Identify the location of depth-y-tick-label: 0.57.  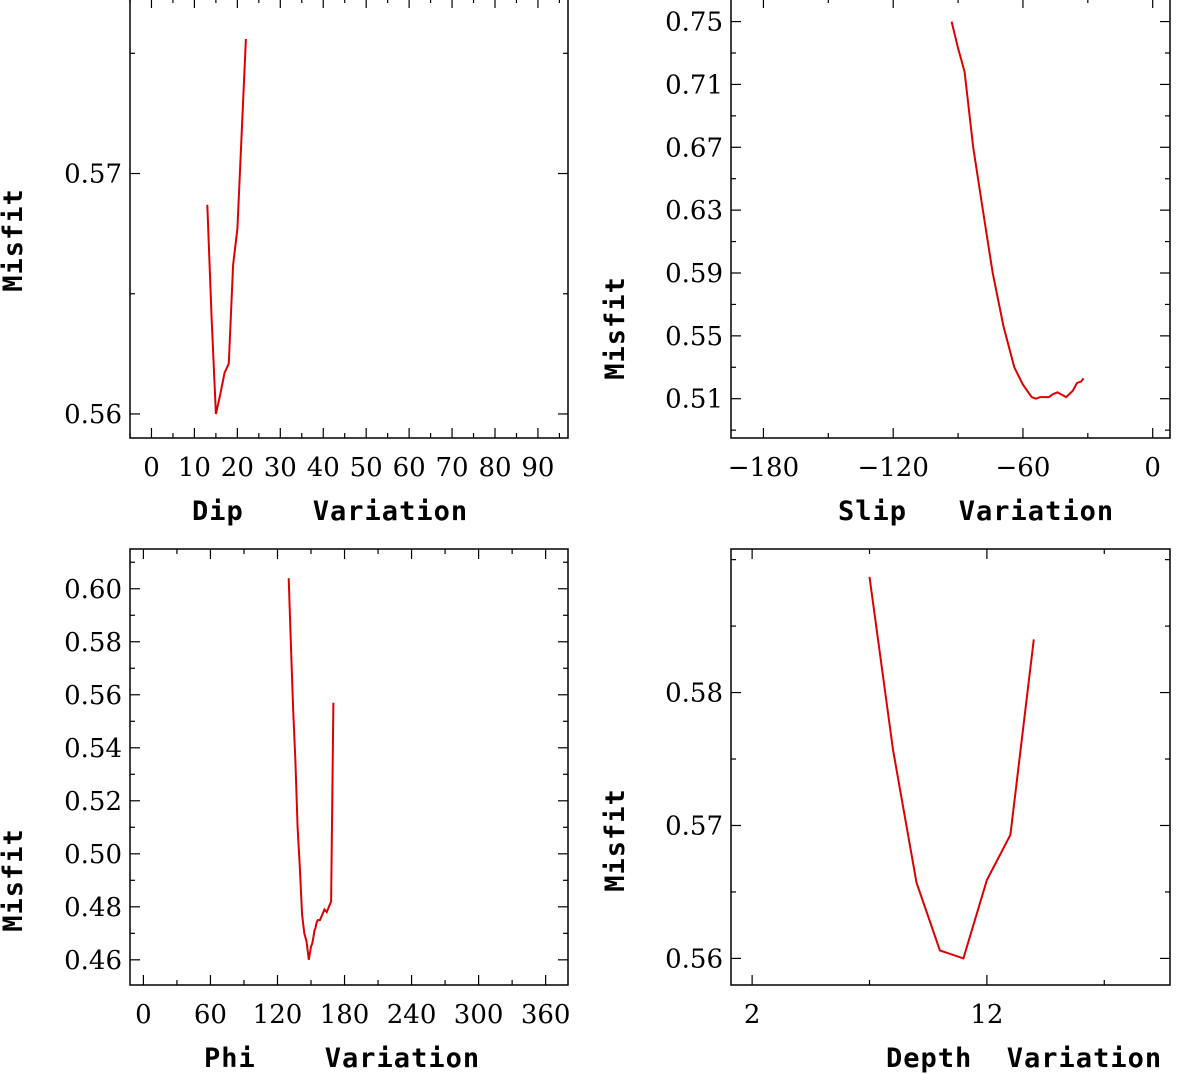
(694, 826).